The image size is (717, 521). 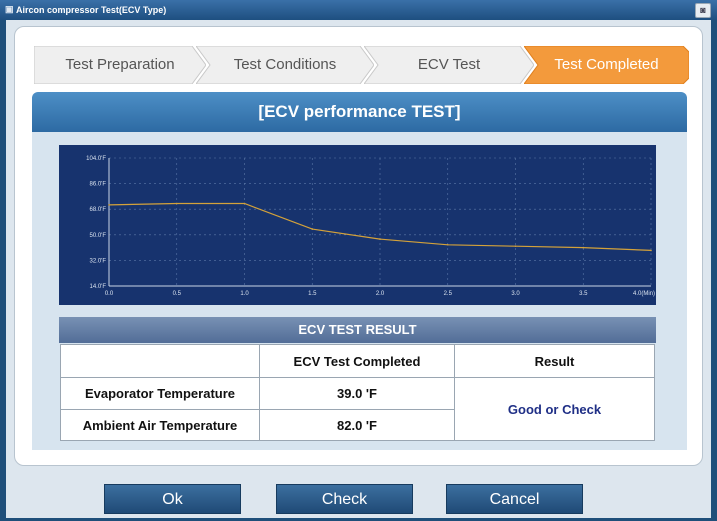 What do you see at coordinates (703, 10) in the screenshot?
I see `restore-icon: ◙` at bounding box center [703, 10].